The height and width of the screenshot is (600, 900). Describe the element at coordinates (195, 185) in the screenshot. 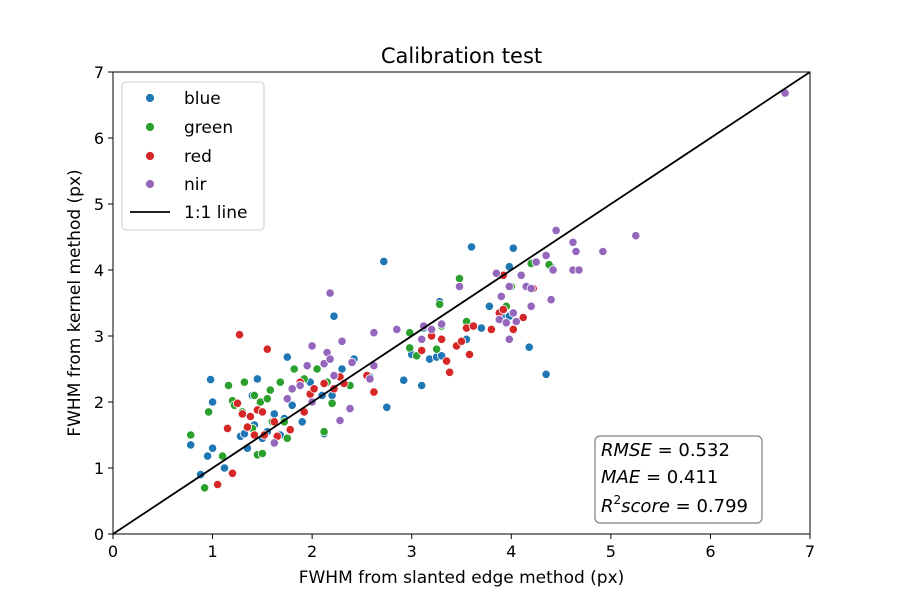

I see `legend-label-nir: nir` at that location.